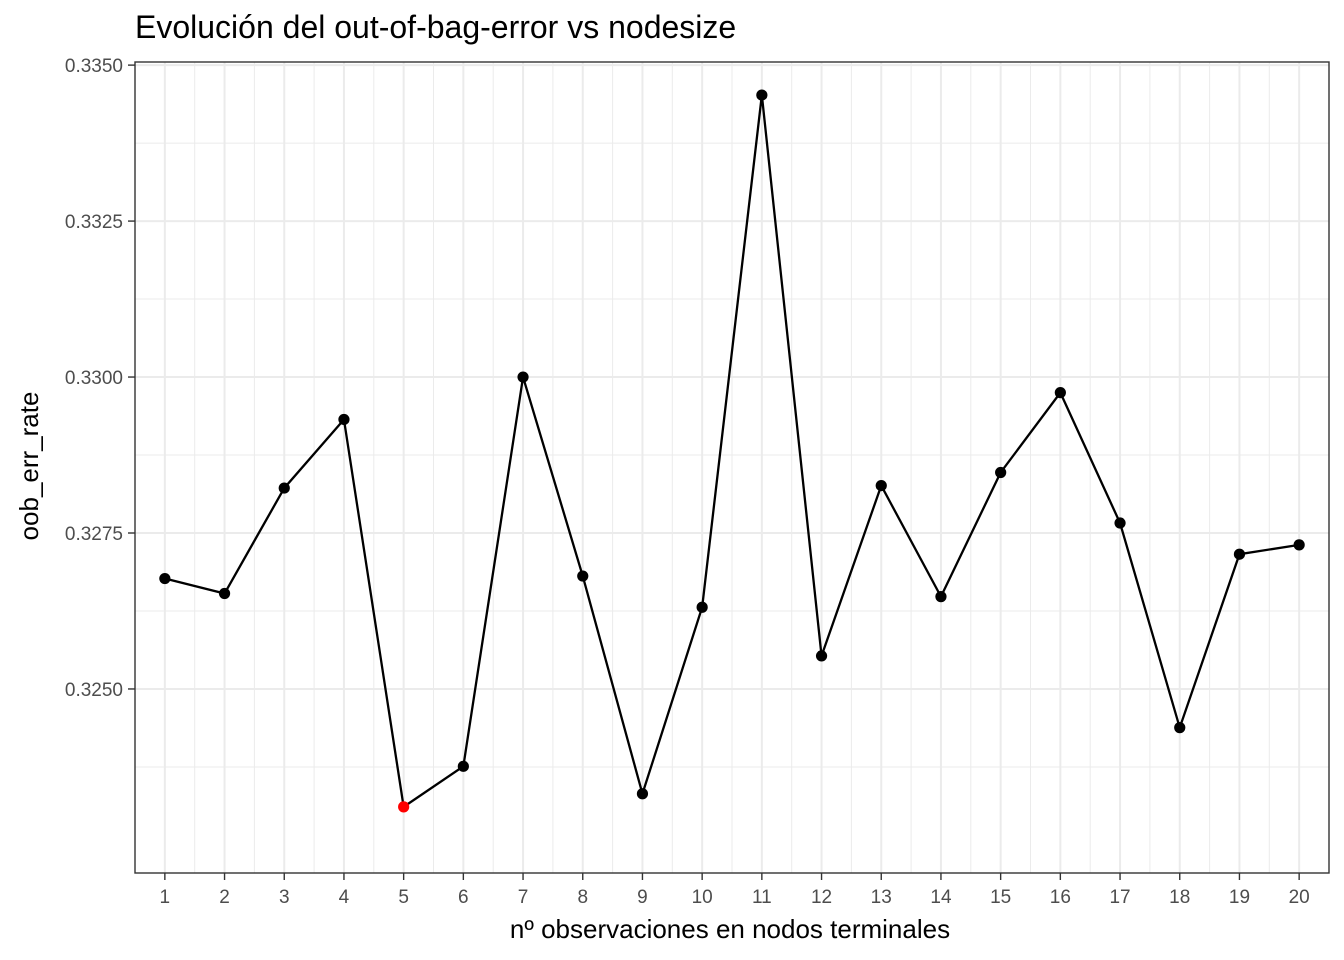  I want to click on x-tick-label: 10, so click(702, 897).